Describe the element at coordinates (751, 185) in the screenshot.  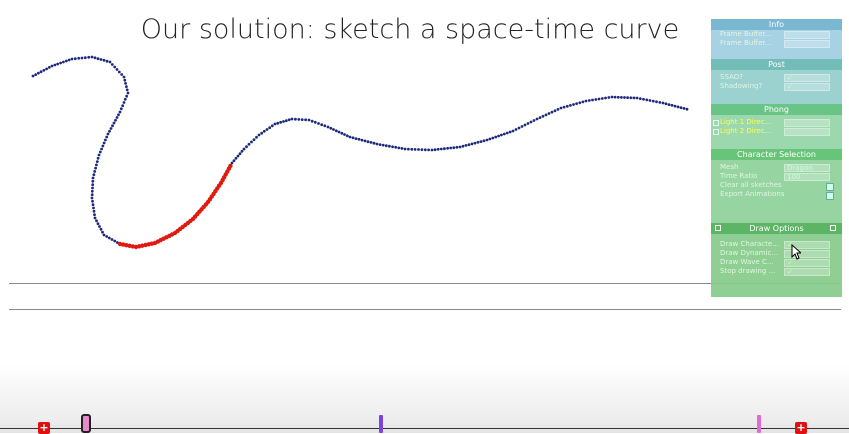
I see `clear-sketches-label: Clear all sketches` at that location.